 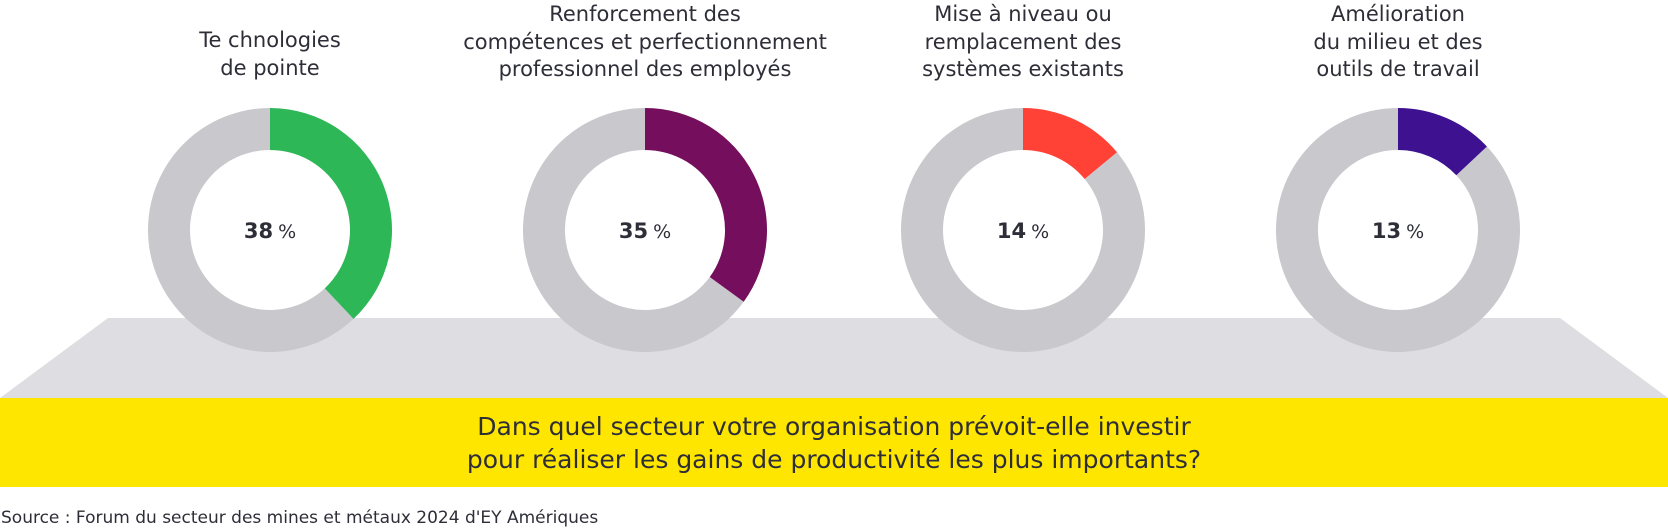 I want to click on category-label-line: Te chnologies, so click(x=270, y=40).